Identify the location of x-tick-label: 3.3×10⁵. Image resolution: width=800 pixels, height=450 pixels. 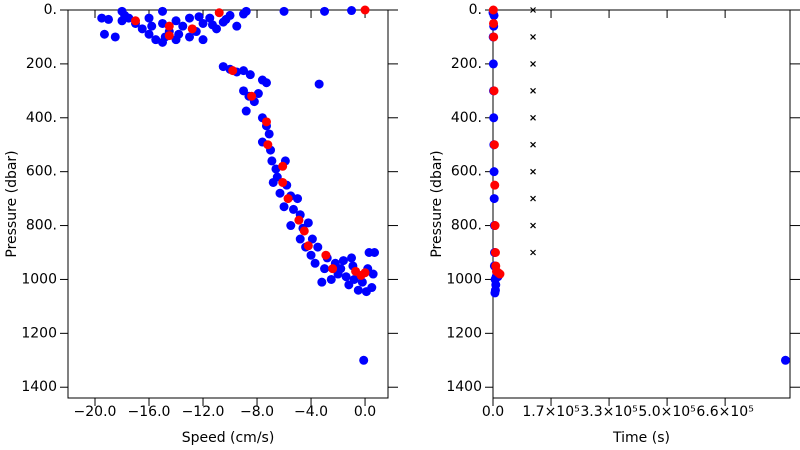
(608, 412).